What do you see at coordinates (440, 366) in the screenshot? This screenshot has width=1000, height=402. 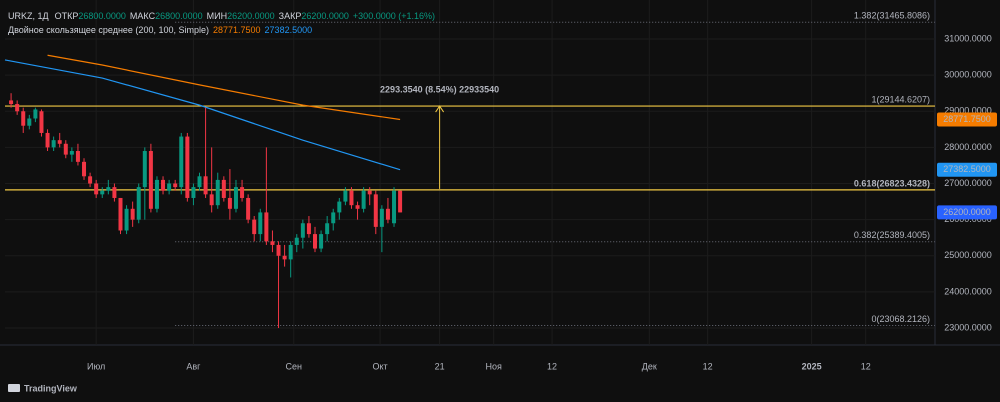 I see `x-tick-label: 21` at bounding box center [440, 366].